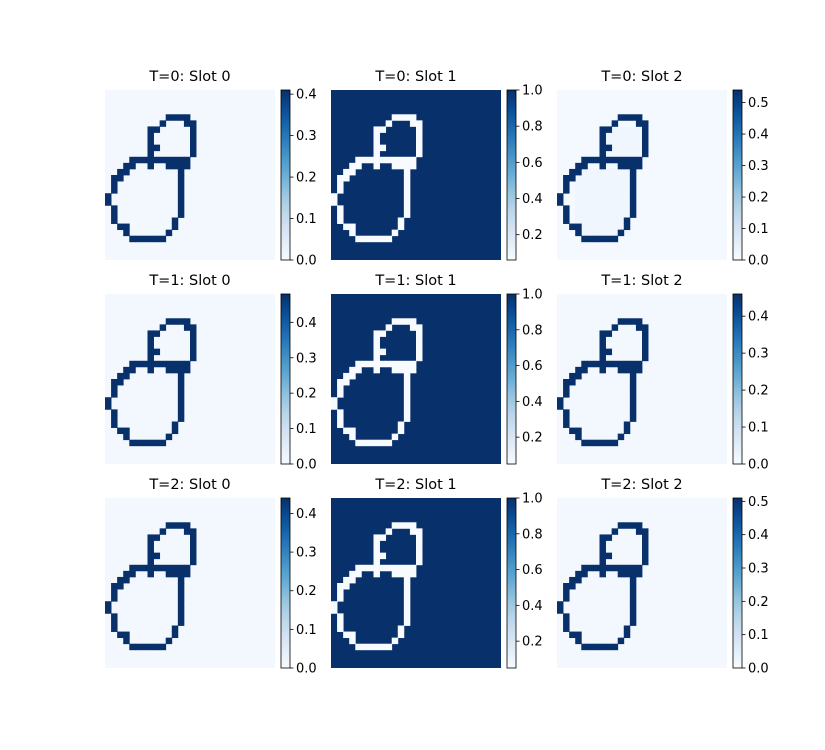 The height and width of the screenshot is (750, 825). I want to click on colorbar-tick-label: 0.0, so click(758, 669).